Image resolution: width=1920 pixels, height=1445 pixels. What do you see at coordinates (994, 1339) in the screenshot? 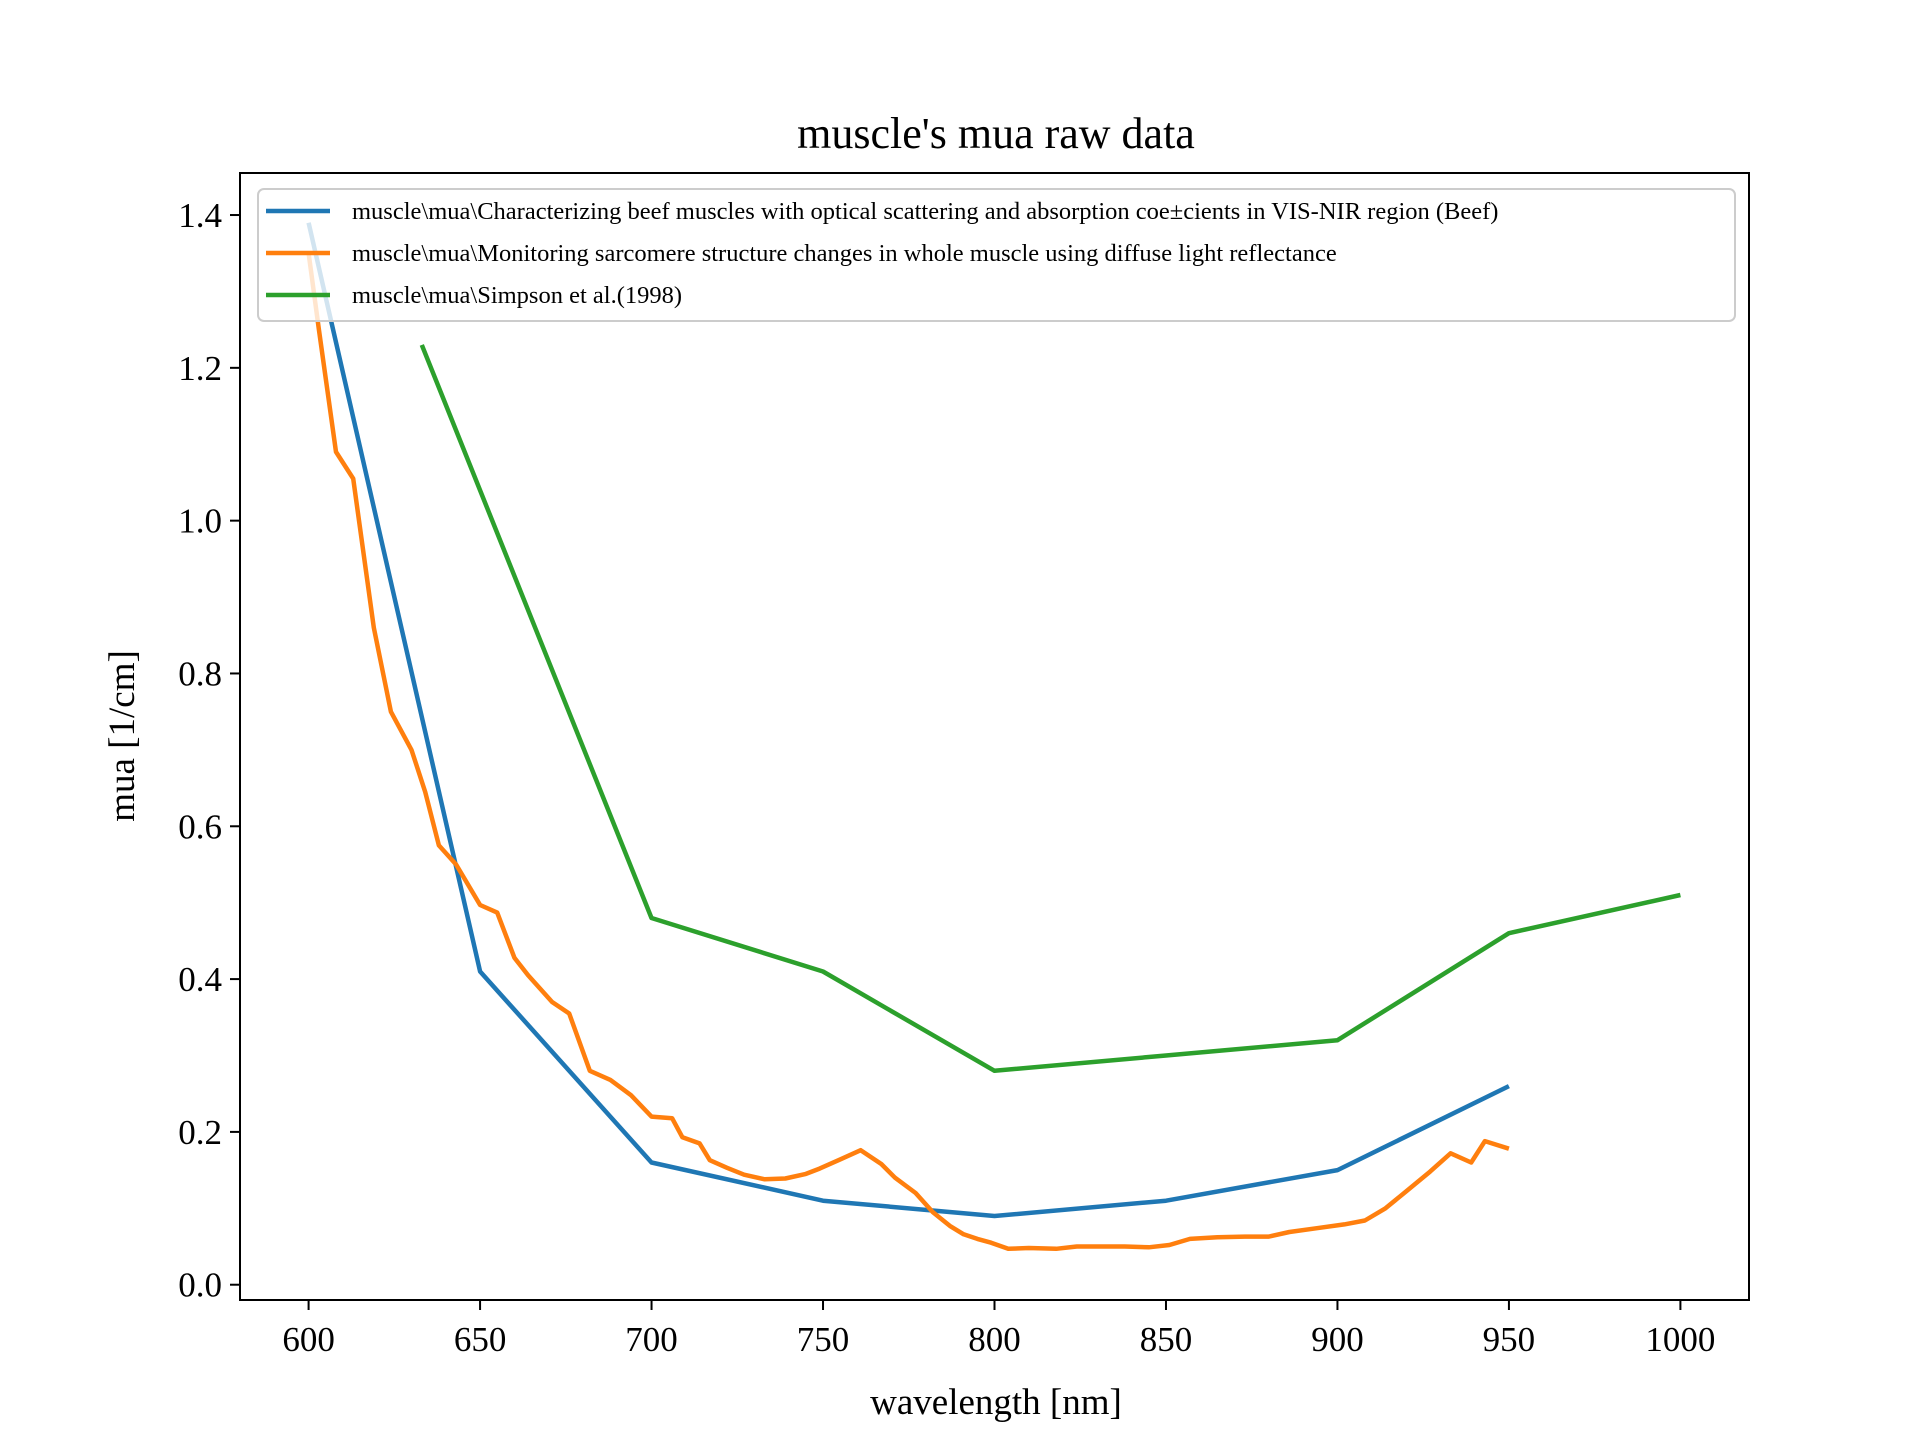
I see `x-tick-label: 800` at bounding box center [994, 1339].